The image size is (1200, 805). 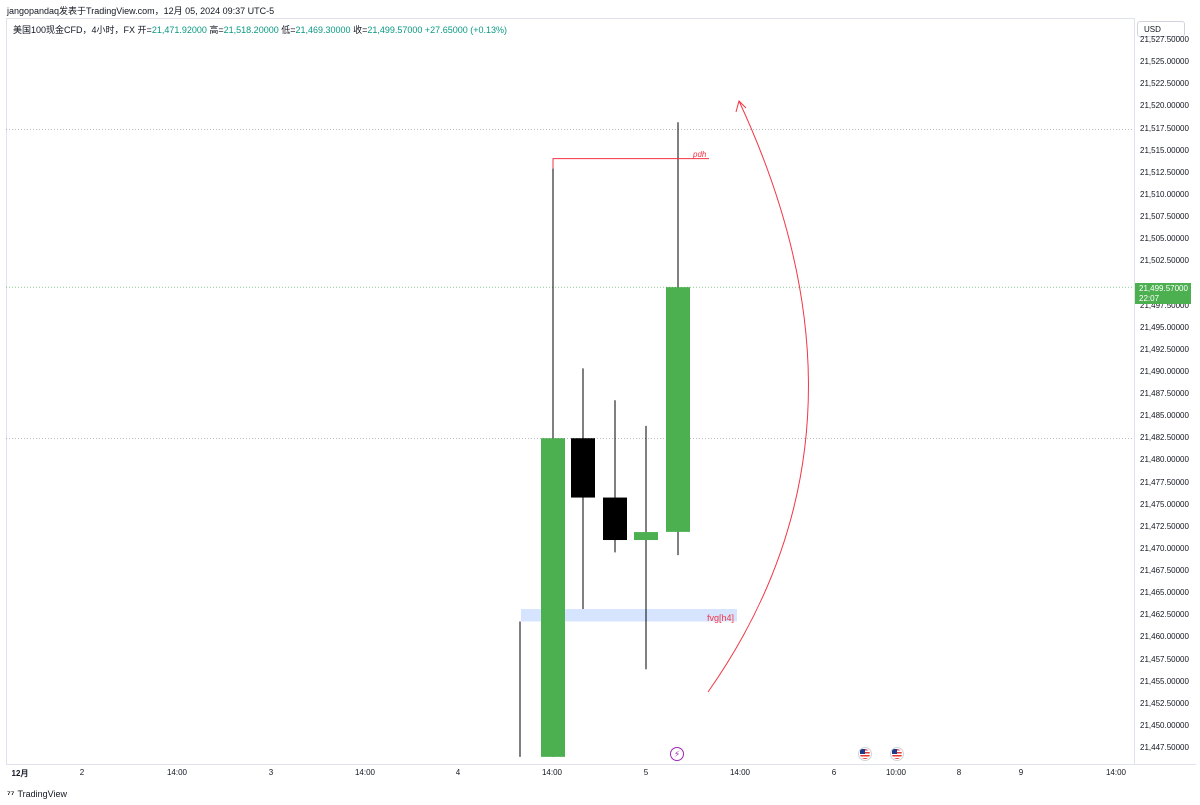 I want to click on symbol-description: 美国100现金CFD，4小时，FX, so click(x=74, y=30).